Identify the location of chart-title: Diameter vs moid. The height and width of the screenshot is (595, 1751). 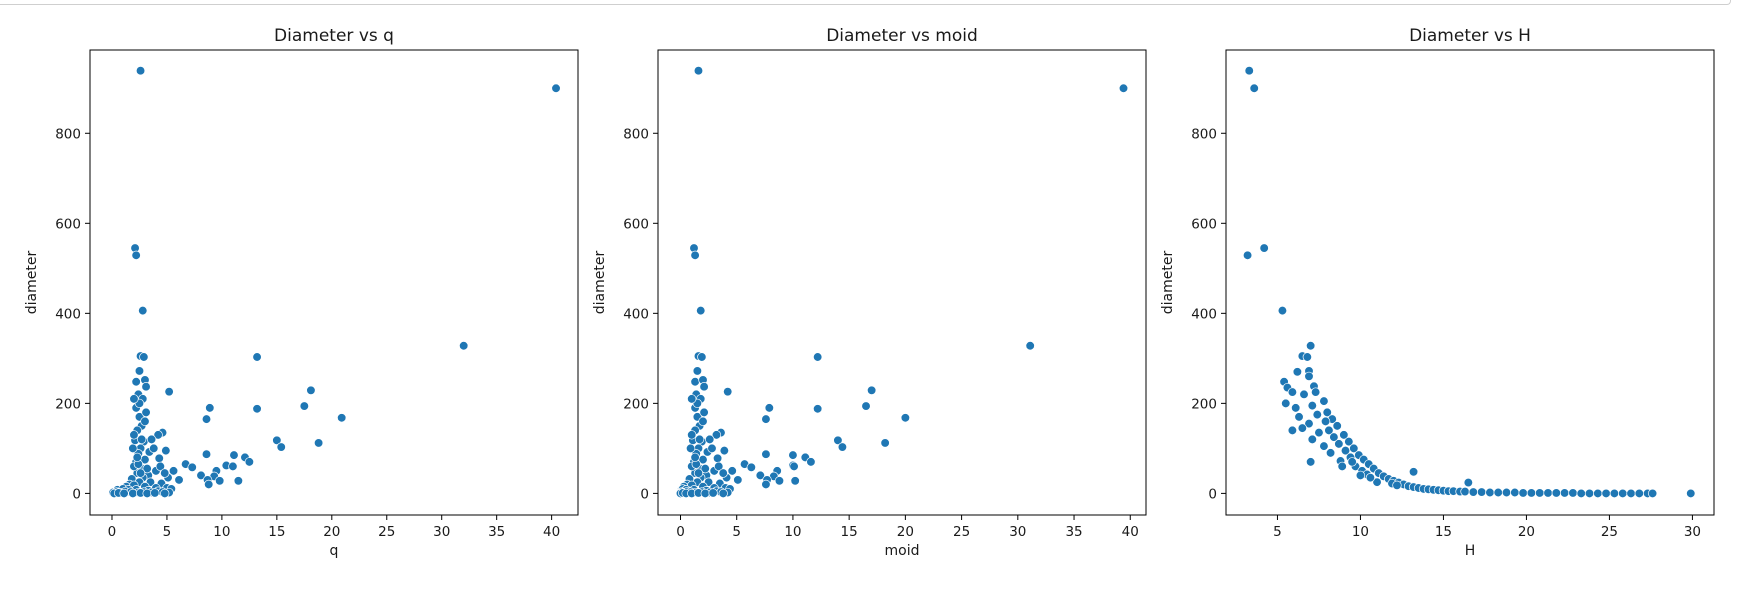
(902, 36).